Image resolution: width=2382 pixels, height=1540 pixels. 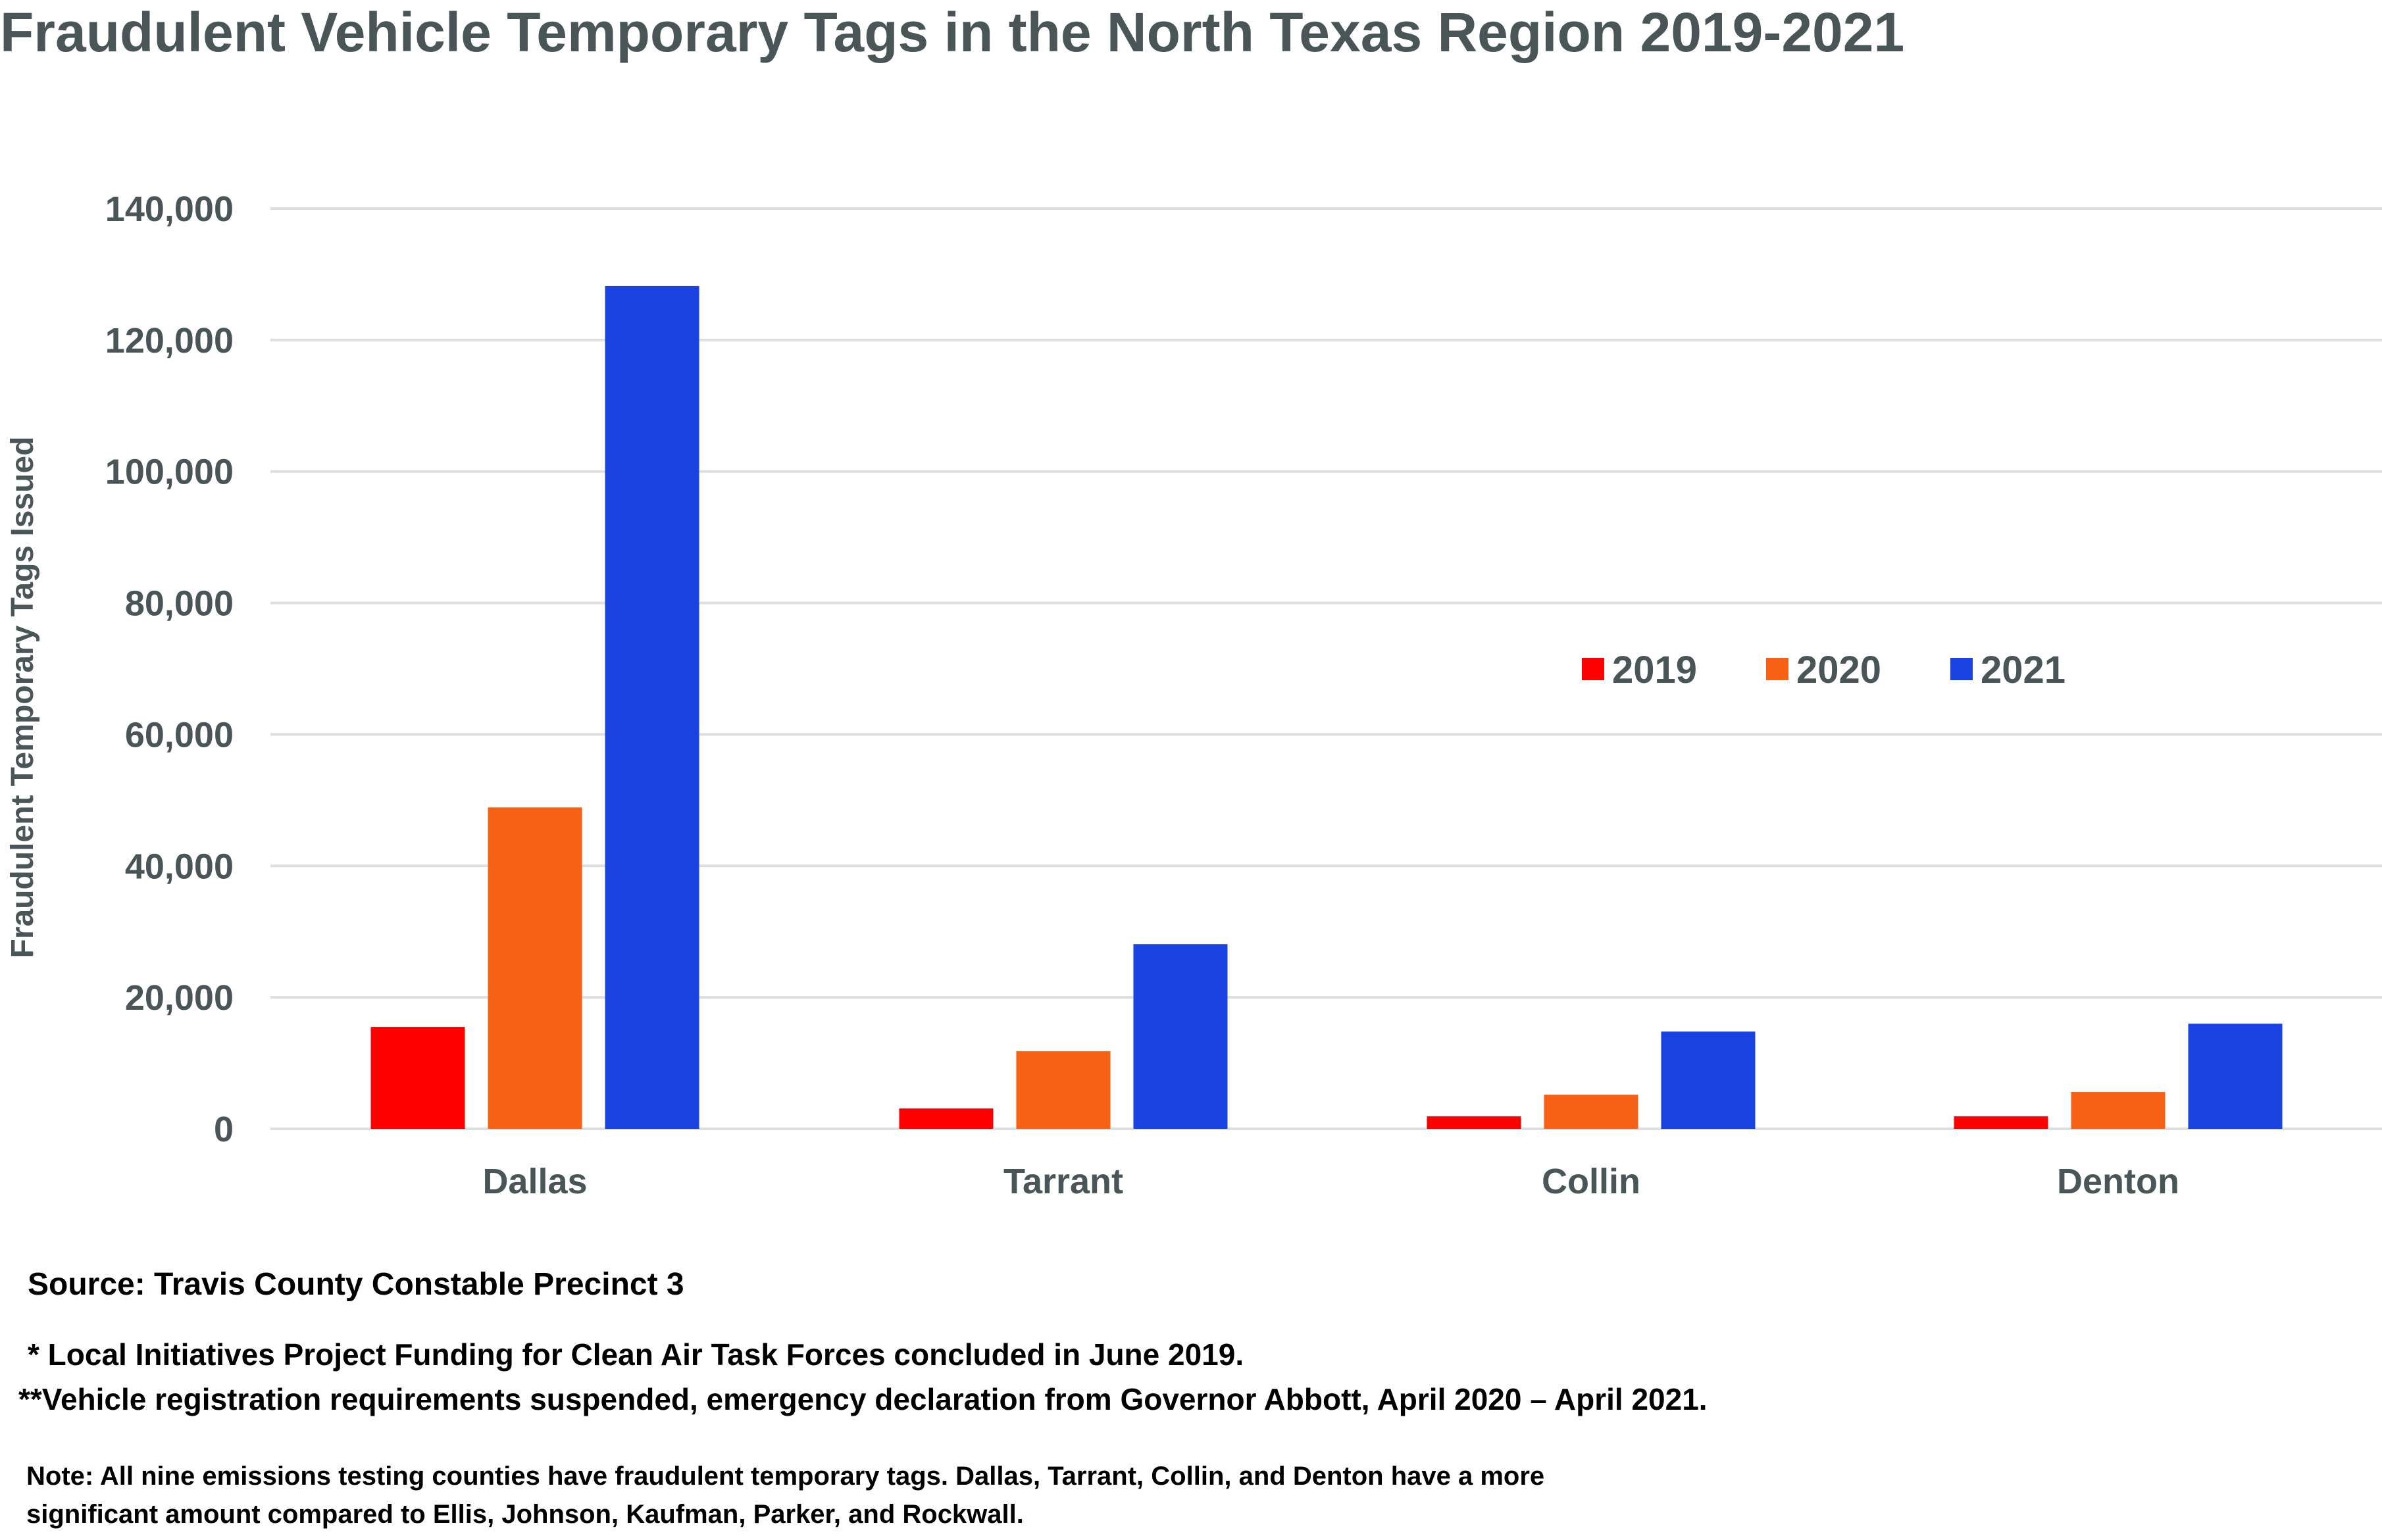 I want to click on x-tick-label: Denton, so click(x=2118, y=1181).